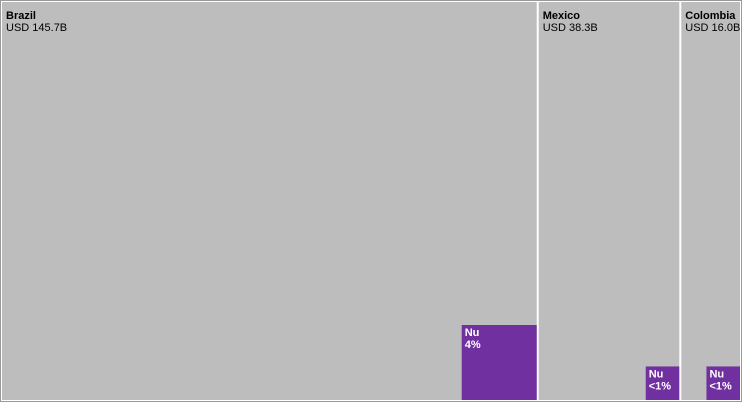 The width and height of the screenshot is (742, 402). I want to click on tile-name: Brazil, so click(21, 16).